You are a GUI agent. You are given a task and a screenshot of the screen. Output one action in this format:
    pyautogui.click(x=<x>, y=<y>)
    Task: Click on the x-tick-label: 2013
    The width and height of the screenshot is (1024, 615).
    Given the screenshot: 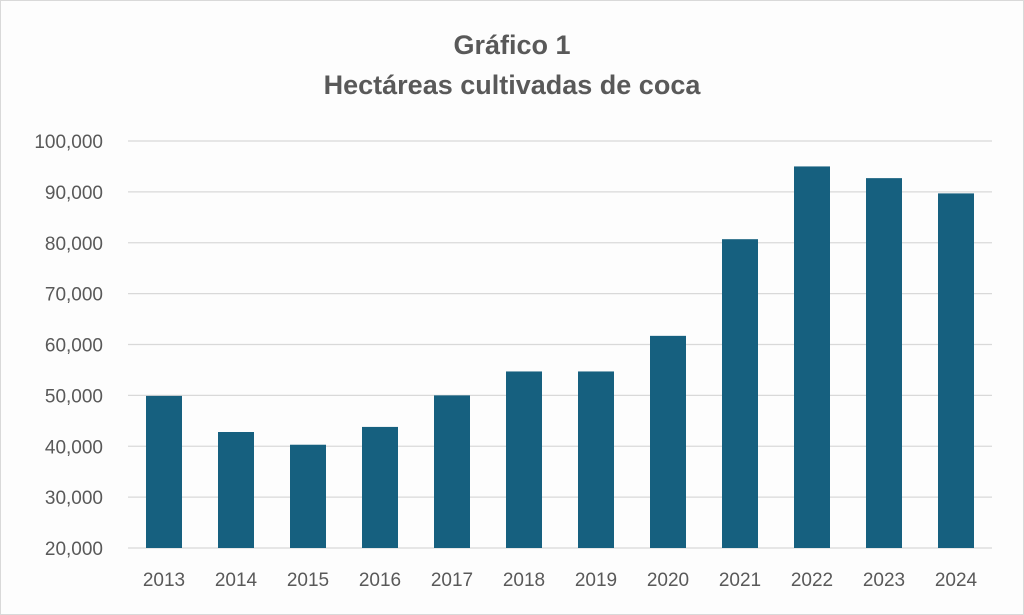 What is the action you would take?
    pyautogui.click(x=164, y=580)
    